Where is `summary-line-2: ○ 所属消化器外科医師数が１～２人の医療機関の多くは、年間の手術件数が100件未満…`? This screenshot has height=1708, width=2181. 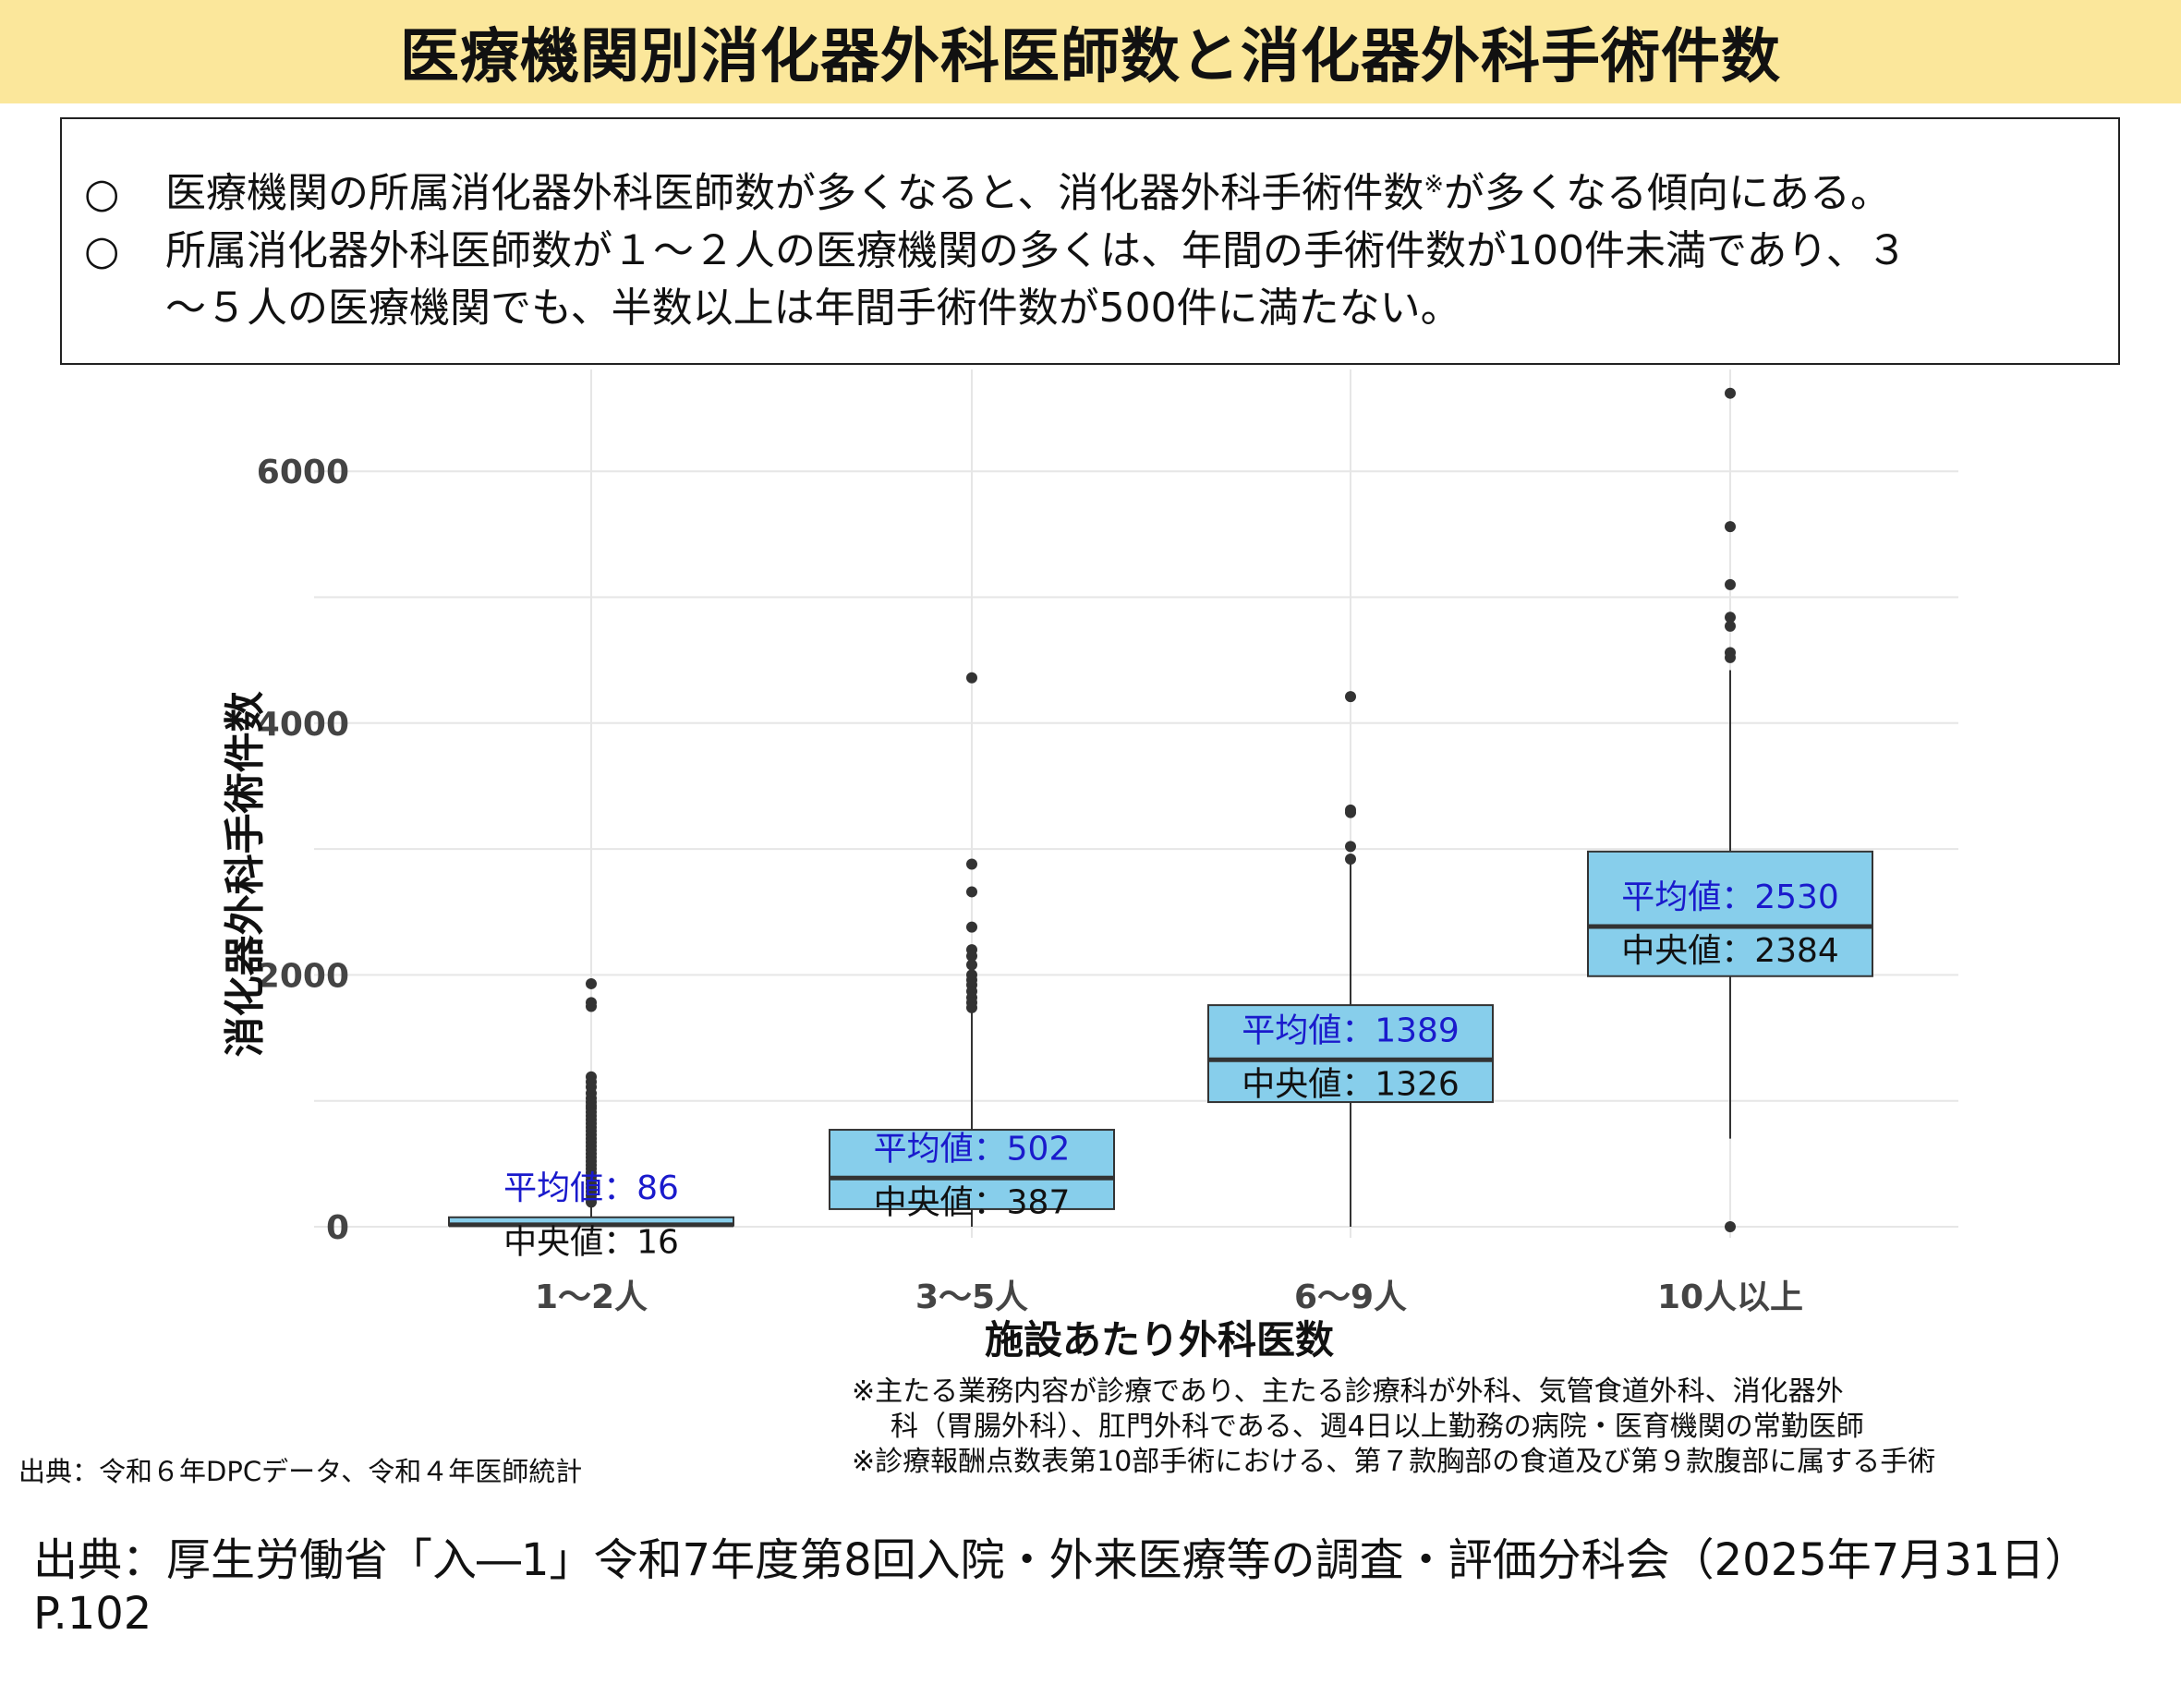
summary-line-2: ○ 所属消化器外科医師数が１～２人の医療機関の多くは、年間の手術件数が100件未満… is located at coordinates (1087, 251).